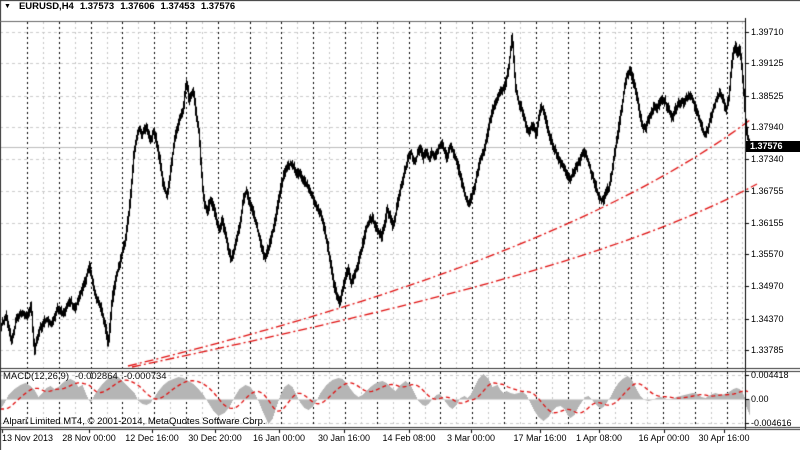 The image size is (800, 450). I want to click on indicator-value-signal: -0.000734, so click(145, 376).